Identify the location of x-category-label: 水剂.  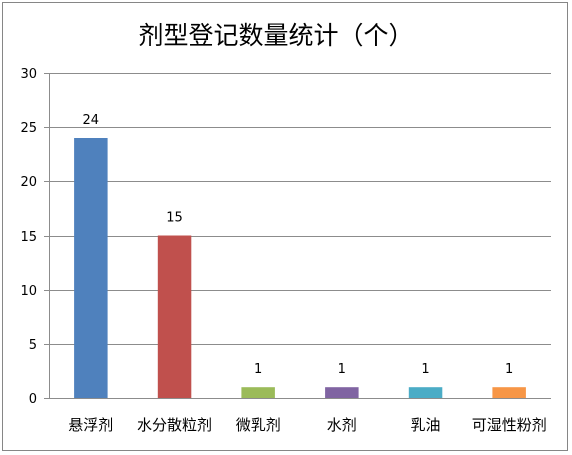
(342, 425).